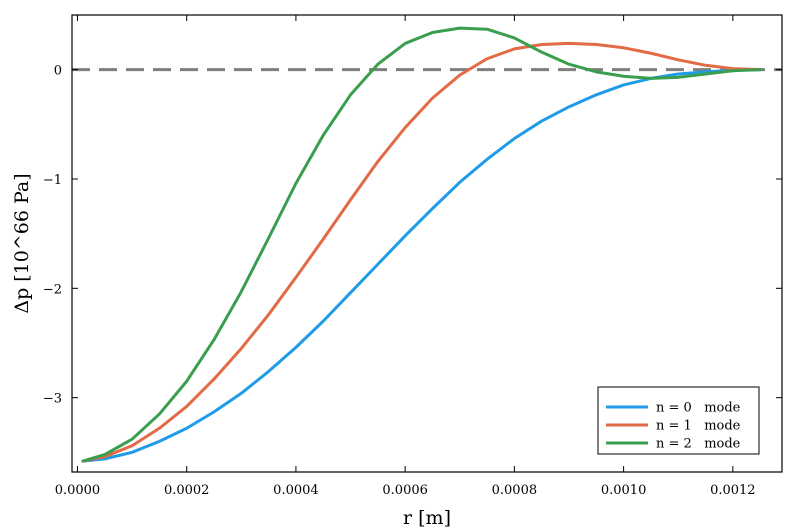 This screenshot has height=532, width=797. I want to click on legend-entry-label: n = 1 mode, so click(698, 426).